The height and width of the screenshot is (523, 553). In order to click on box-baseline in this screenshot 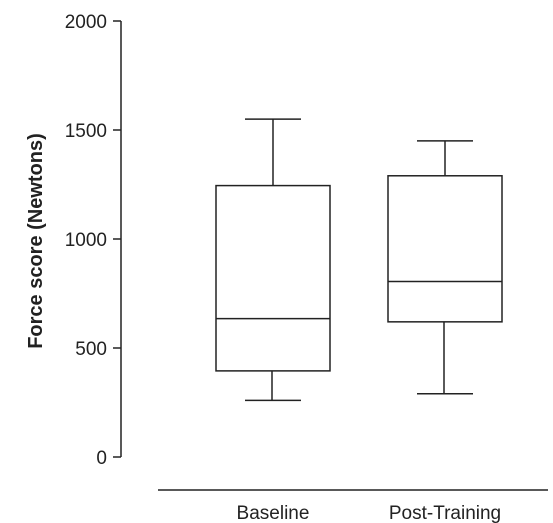, I will do `click(273, 260)`.